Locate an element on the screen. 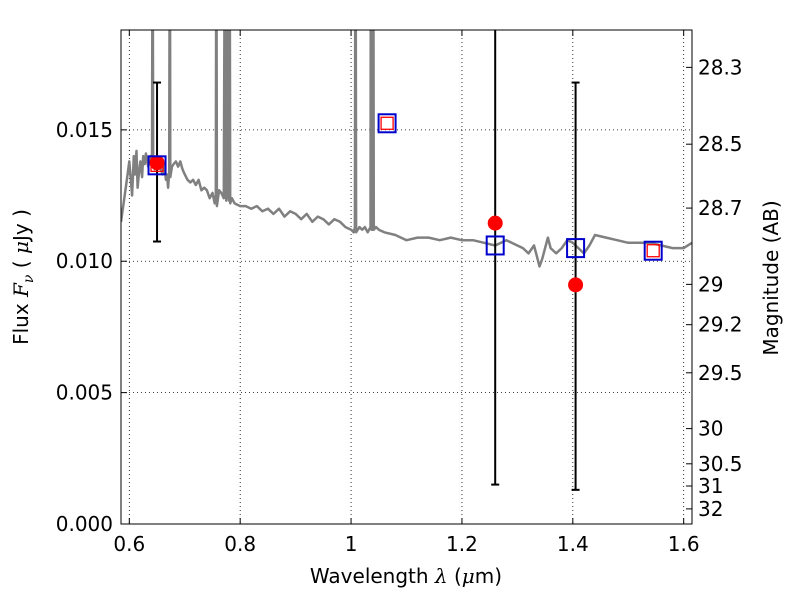 Image resolution: width=800 pixels, height=600 pixels. y2-tick-label: 28.7 is located at coordinates (720, 208).